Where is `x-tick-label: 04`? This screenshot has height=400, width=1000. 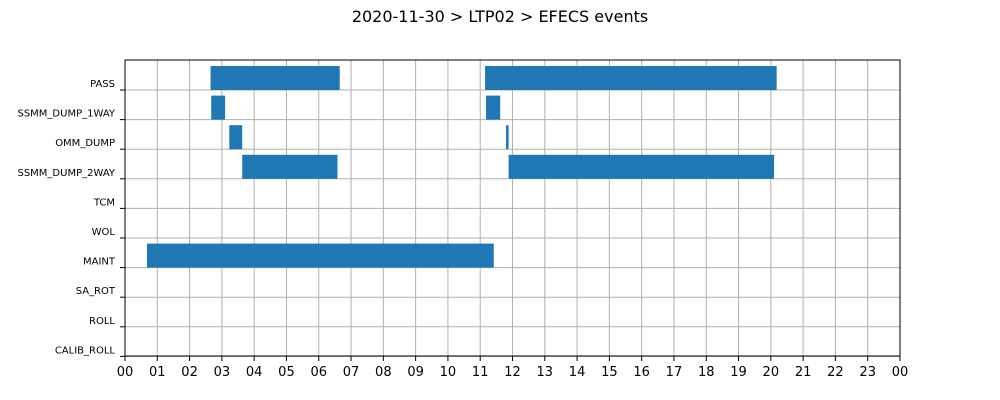 x-tick-label: 04 is located at coordinates (254, 372).